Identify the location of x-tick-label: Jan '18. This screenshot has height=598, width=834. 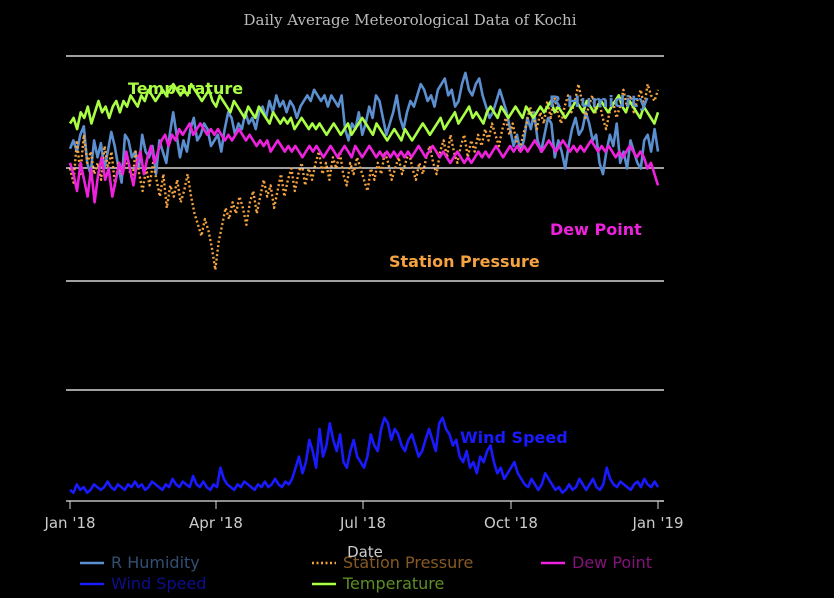
(69, 523).